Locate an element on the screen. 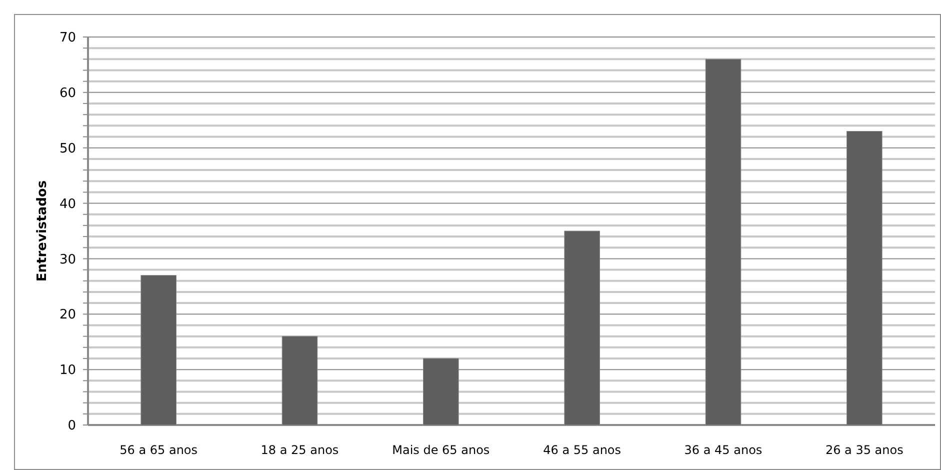 The width and height of the screenshot is (941, 470). x-tick-label: 36 a 45 anos is located at coordinates (723, 450).